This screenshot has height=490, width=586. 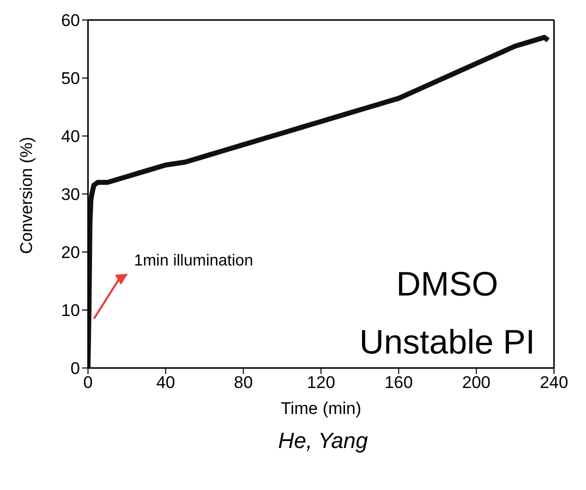 What do you see at coordinates (554, 382) in the screenshot?
I see `x-tick-label: 240` at bounding box center [554, 382].